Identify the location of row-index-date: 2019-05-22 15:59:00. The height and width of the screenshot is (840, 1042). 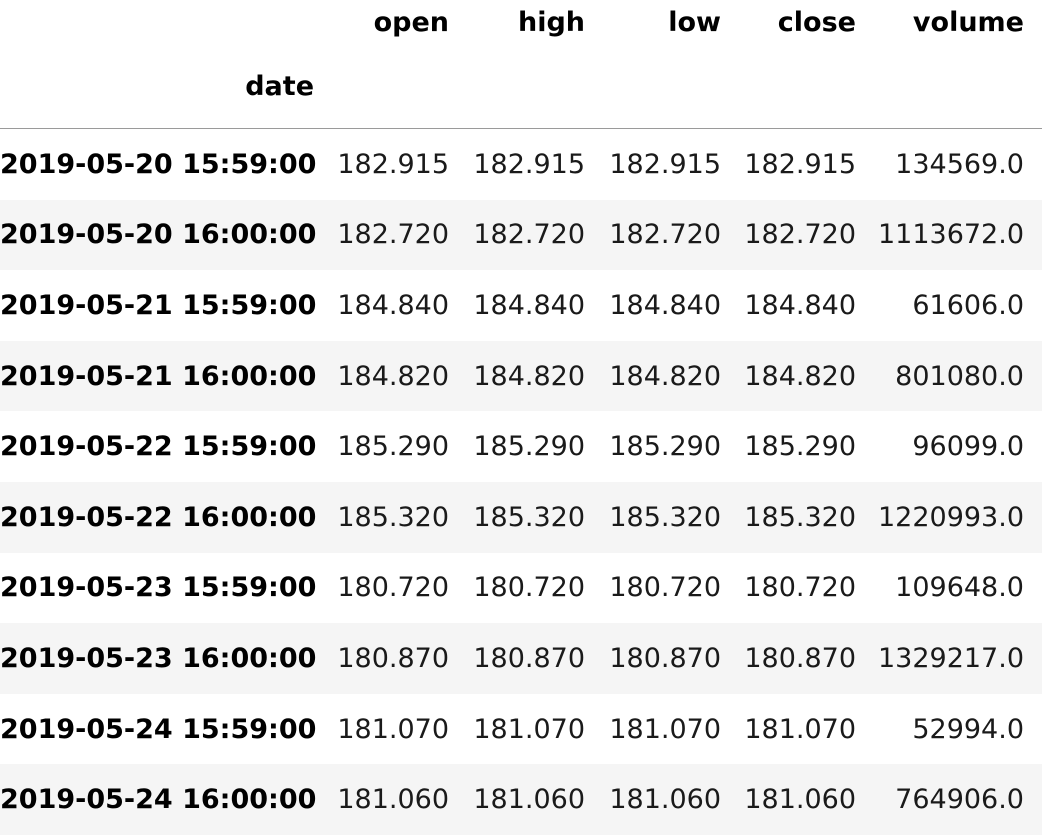
(158, 447).